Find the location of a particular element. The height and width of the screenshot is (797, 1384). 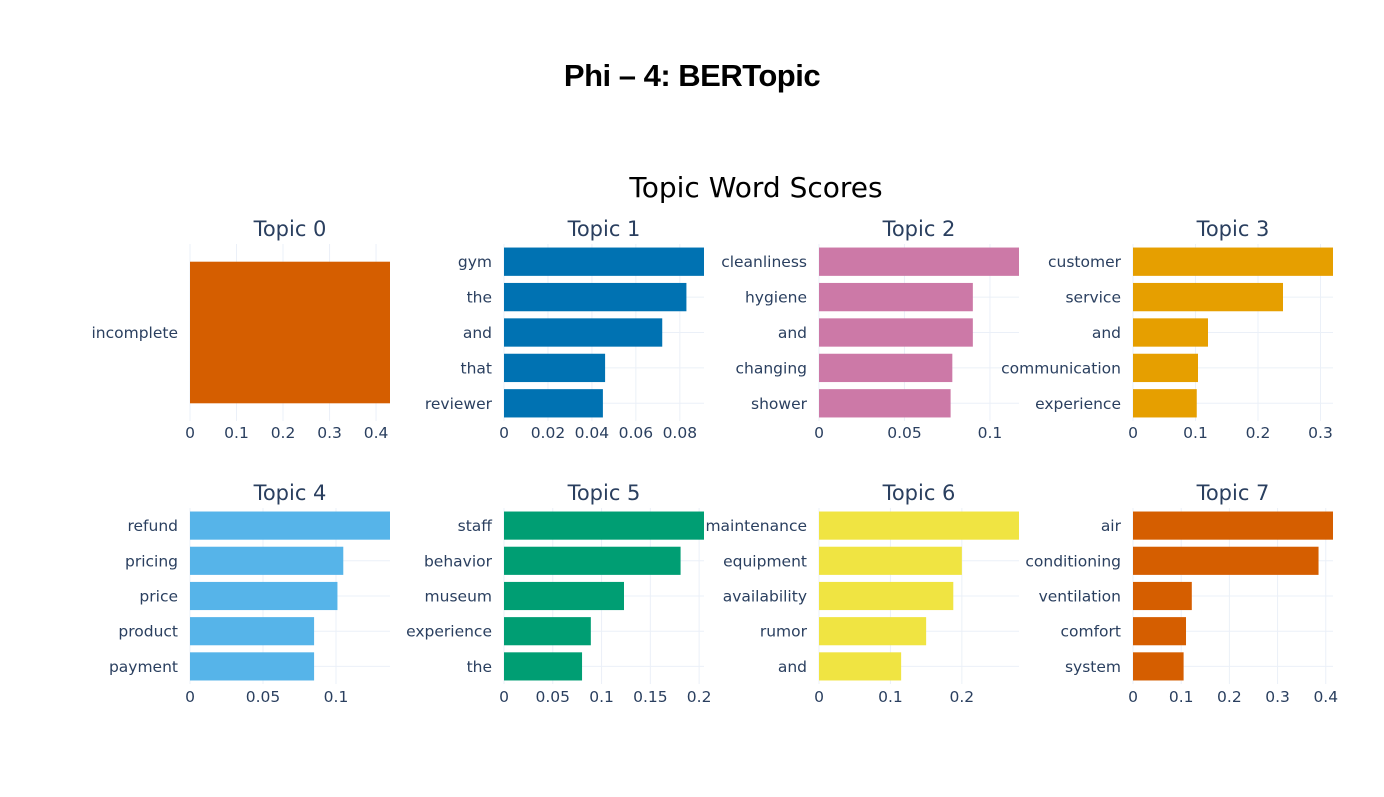

bar-refund is located at coordinates (290, 525).